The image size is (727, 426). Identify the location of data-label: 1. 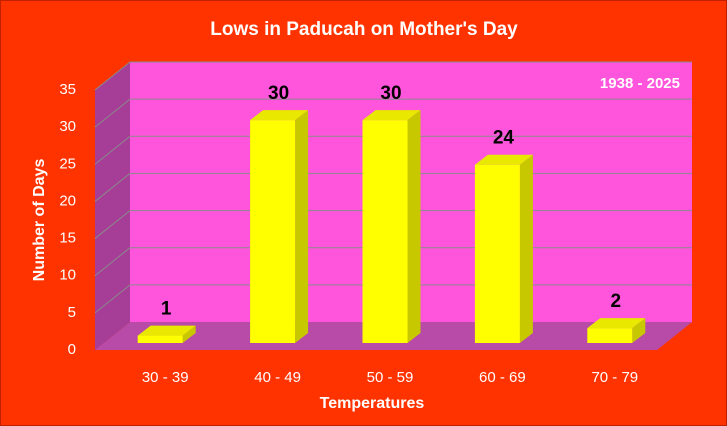
(166, 309).